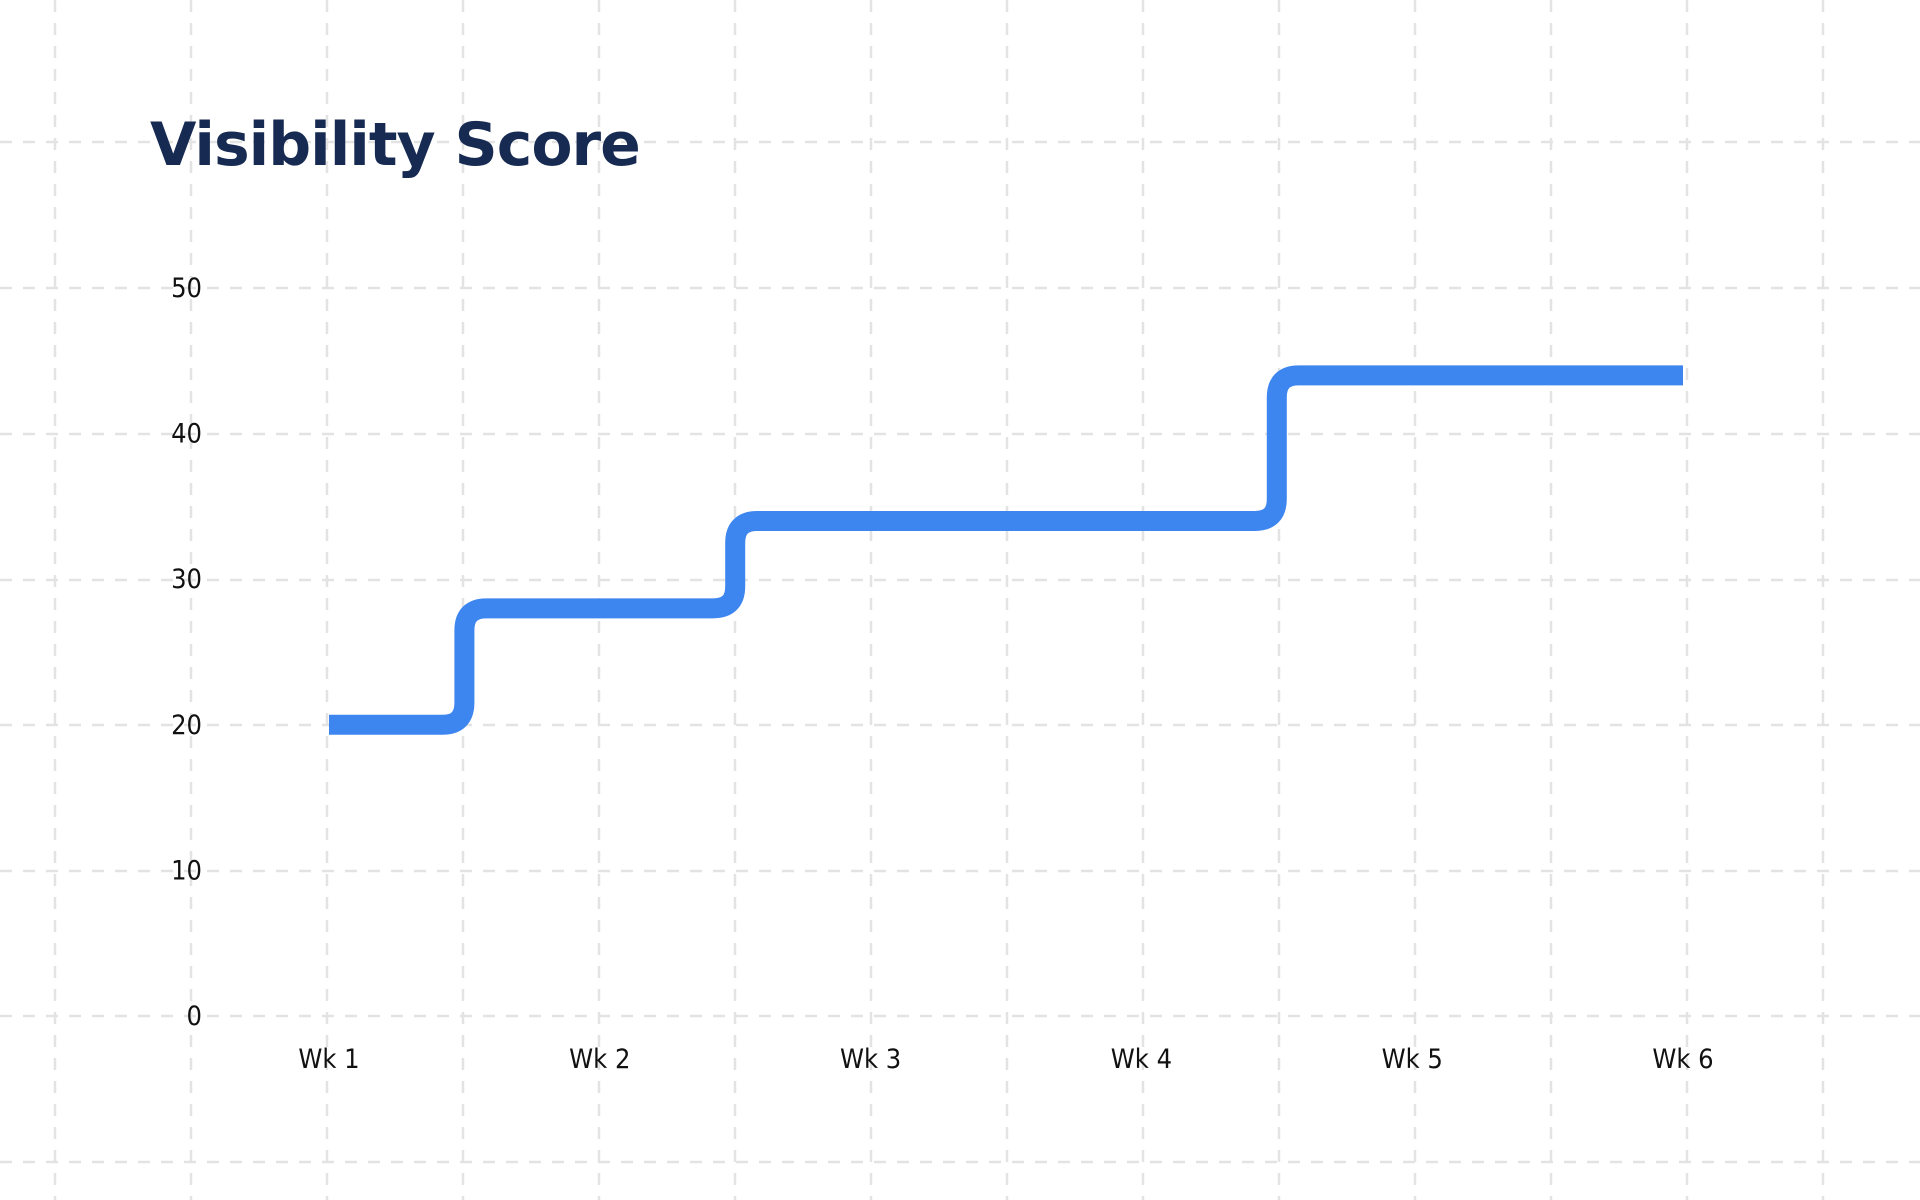 This screenshot has height=1200, width=1920. What do you see at coordinates (1412, 1059) in the screenshot?
I see `x-tick-label: Wk 5` at bounding box center [1412, 1059].